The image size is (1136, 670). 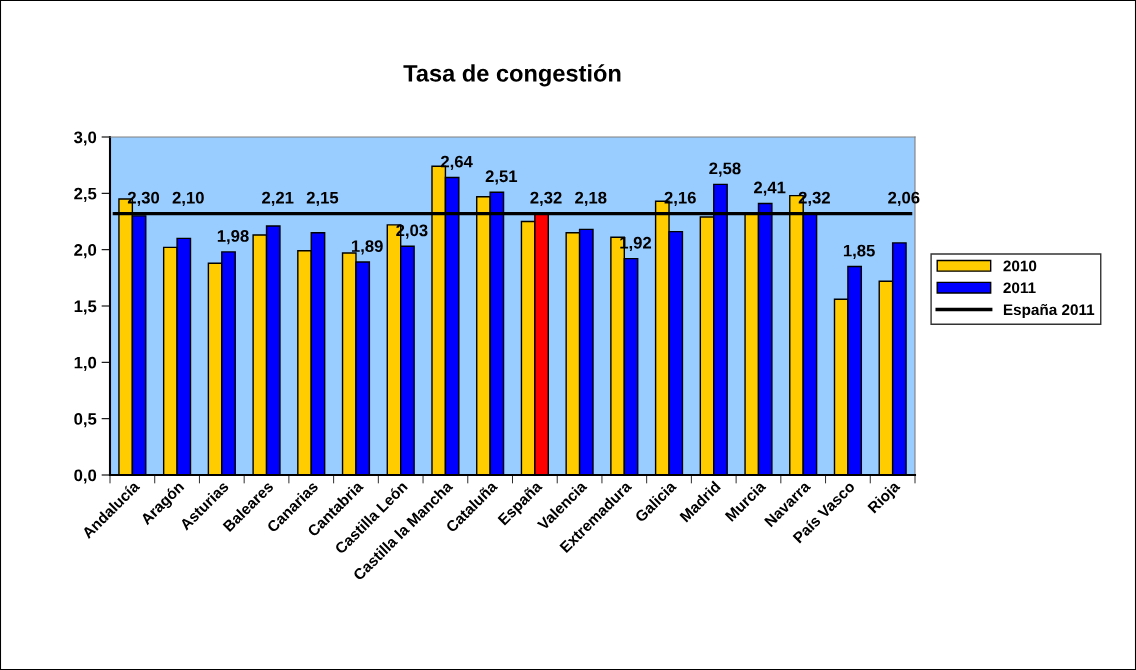 What do you see at coordinates (546, 198) in the screenshot?
I see `data-label: 2,32` at bounding box center [546, 198].